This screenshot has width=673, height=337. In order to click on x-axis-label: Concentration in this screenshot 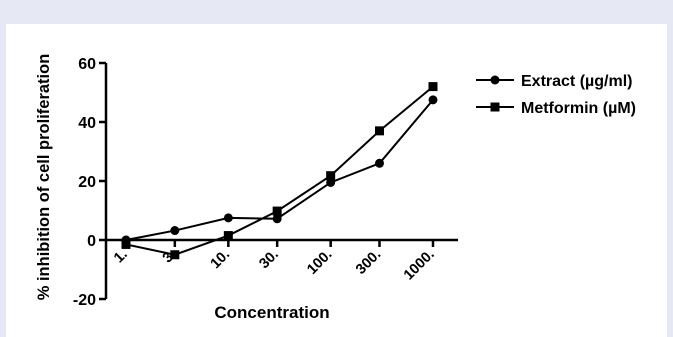, I will do `click(271, 312)`.